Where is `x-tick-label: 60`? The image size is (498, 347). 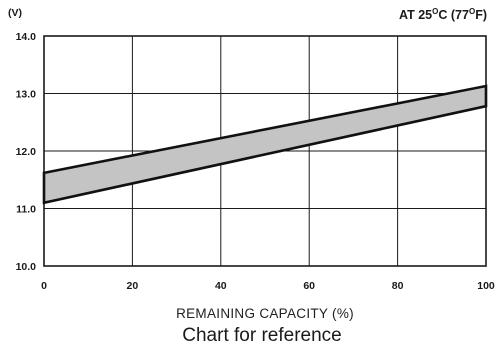
x-tick-label: 60 is located at coordinates (309, 286).